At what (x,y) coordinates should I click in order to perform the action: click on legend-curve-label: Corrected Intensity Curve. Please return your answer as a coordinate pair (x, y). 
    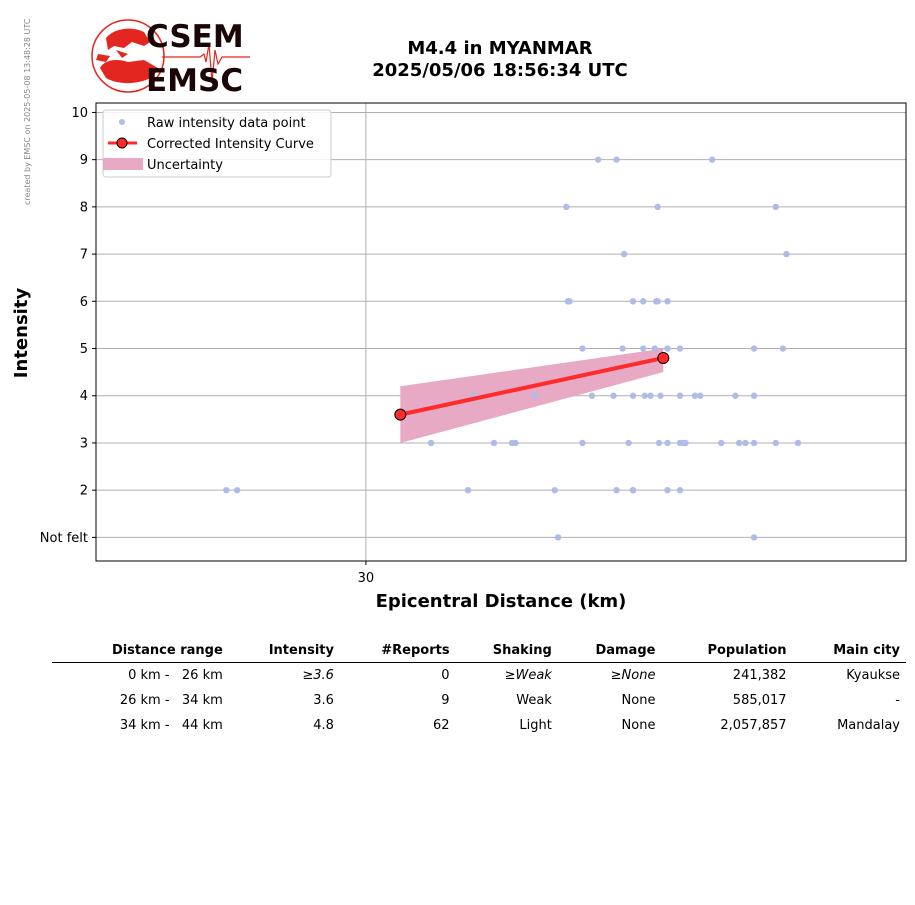
    Looking at the image, I should click on (230, 144).